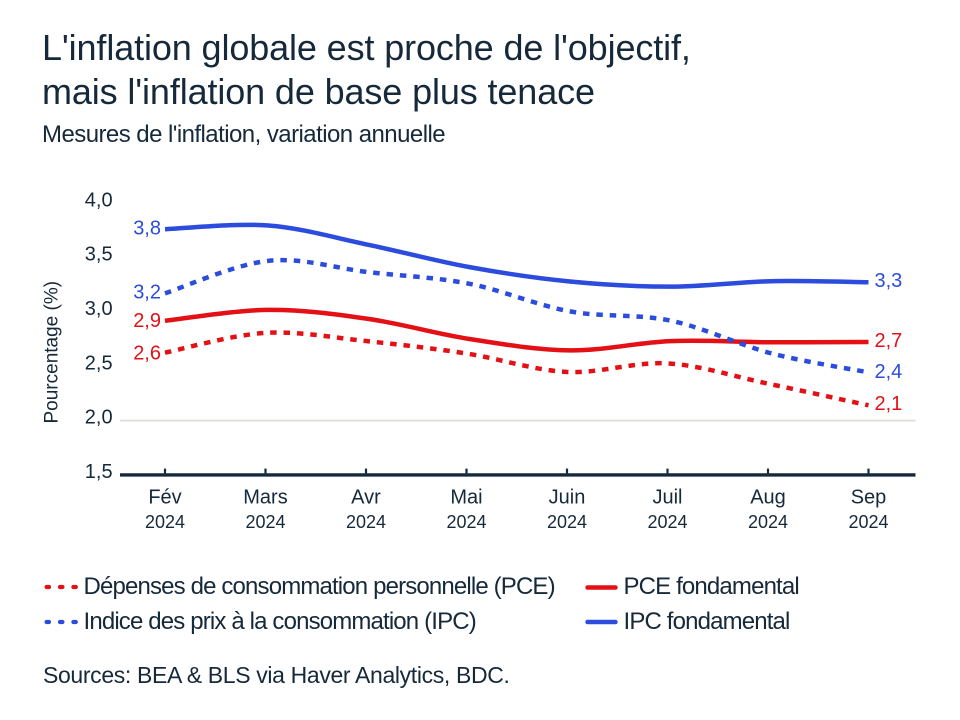 The image size is (960, 720). I want to click on svg-text: Mai, so click(466, 497).